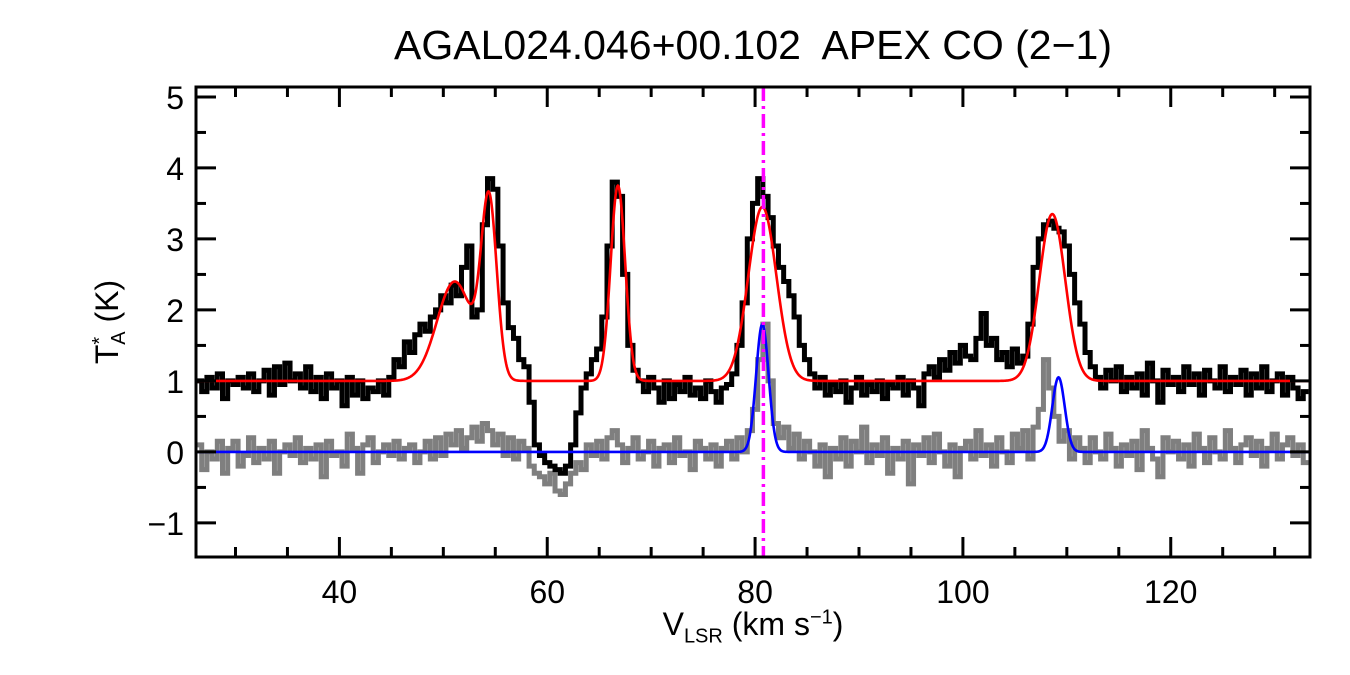 The width and height of the screenshot is (1350, 675). I want to click on y-tick-label: 2, so click(175, 311).